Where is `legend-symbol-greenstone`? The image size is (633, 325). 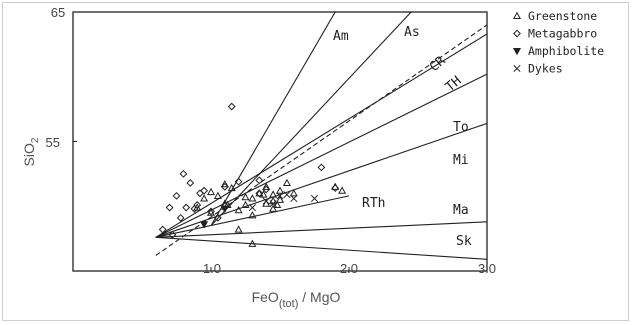 legend-symbol-greenstone is located at coordinates (517, 15).